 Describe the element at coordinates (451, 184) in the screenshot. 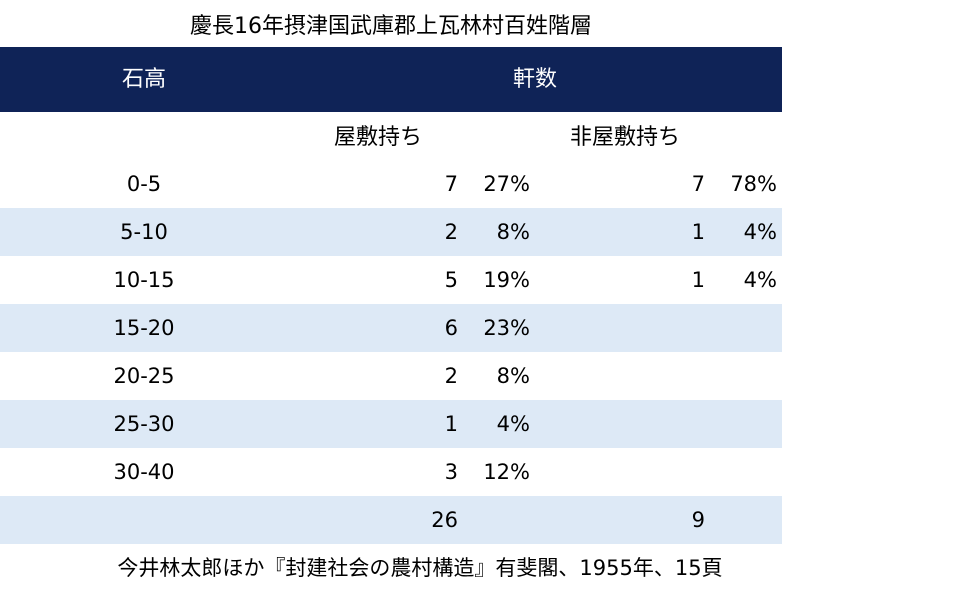

I see `with-count-cell: 7` at that location.